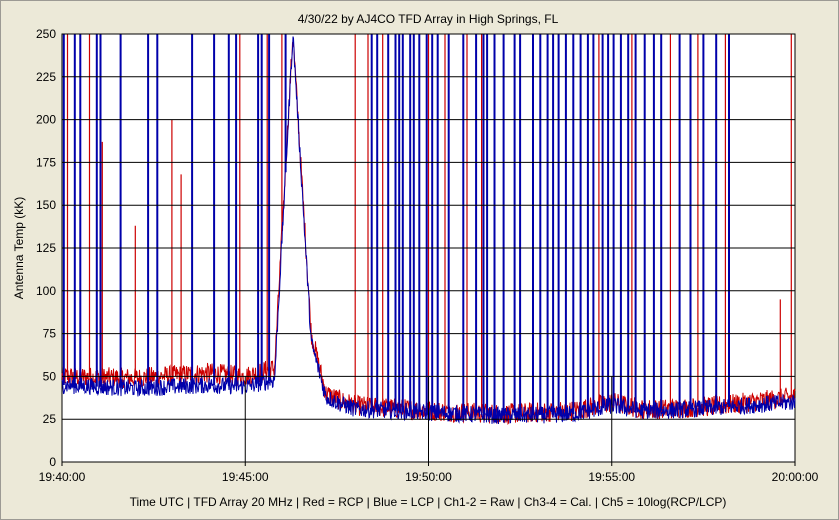 The width and height of the screenshot is (839, 520). What do you see at coordinates (428, 477) in the screenshot?
I see `x-tick-label: 19:50:00` at bounding box center [428, 477].